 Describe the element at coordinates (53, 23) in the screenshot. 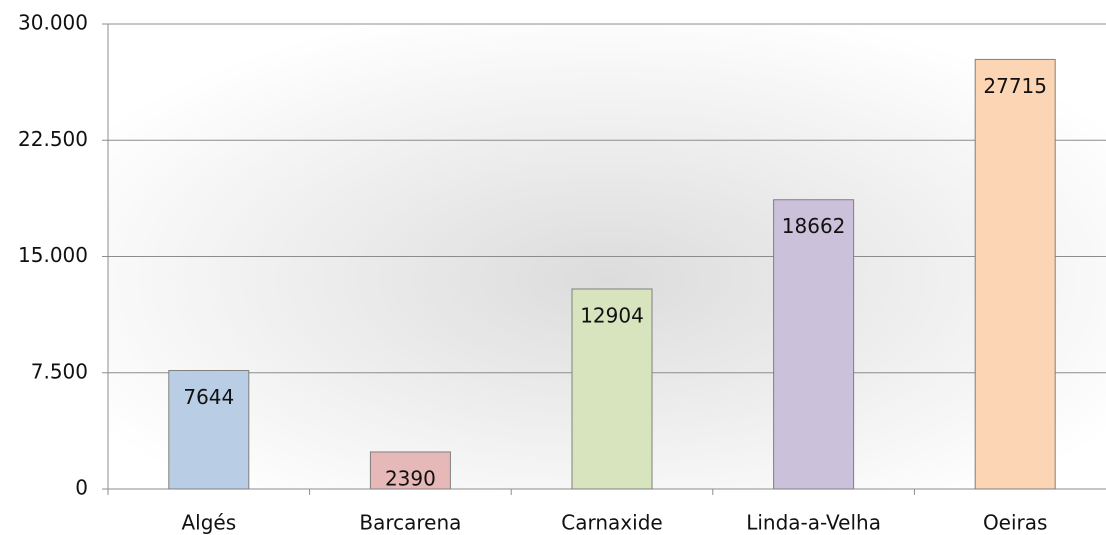

I see `y-tick-label: 30.000` at that location.